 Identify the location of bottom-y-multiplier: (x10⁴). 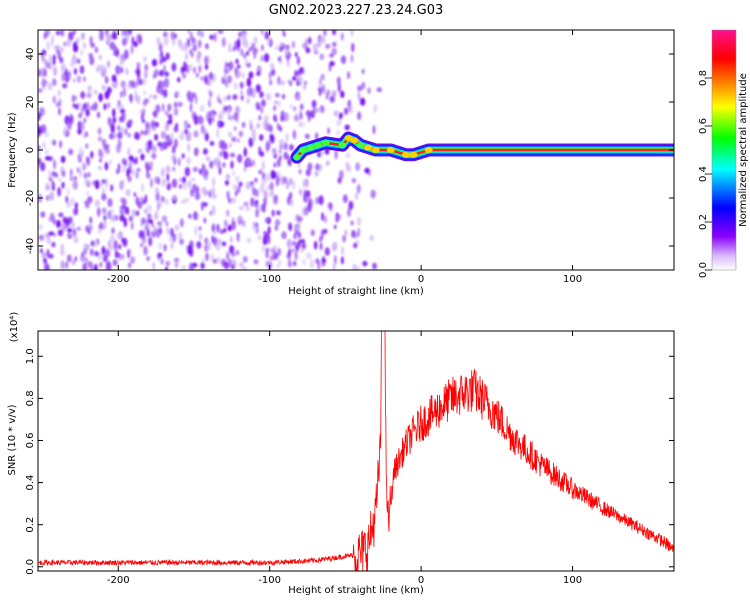
(14, 327).